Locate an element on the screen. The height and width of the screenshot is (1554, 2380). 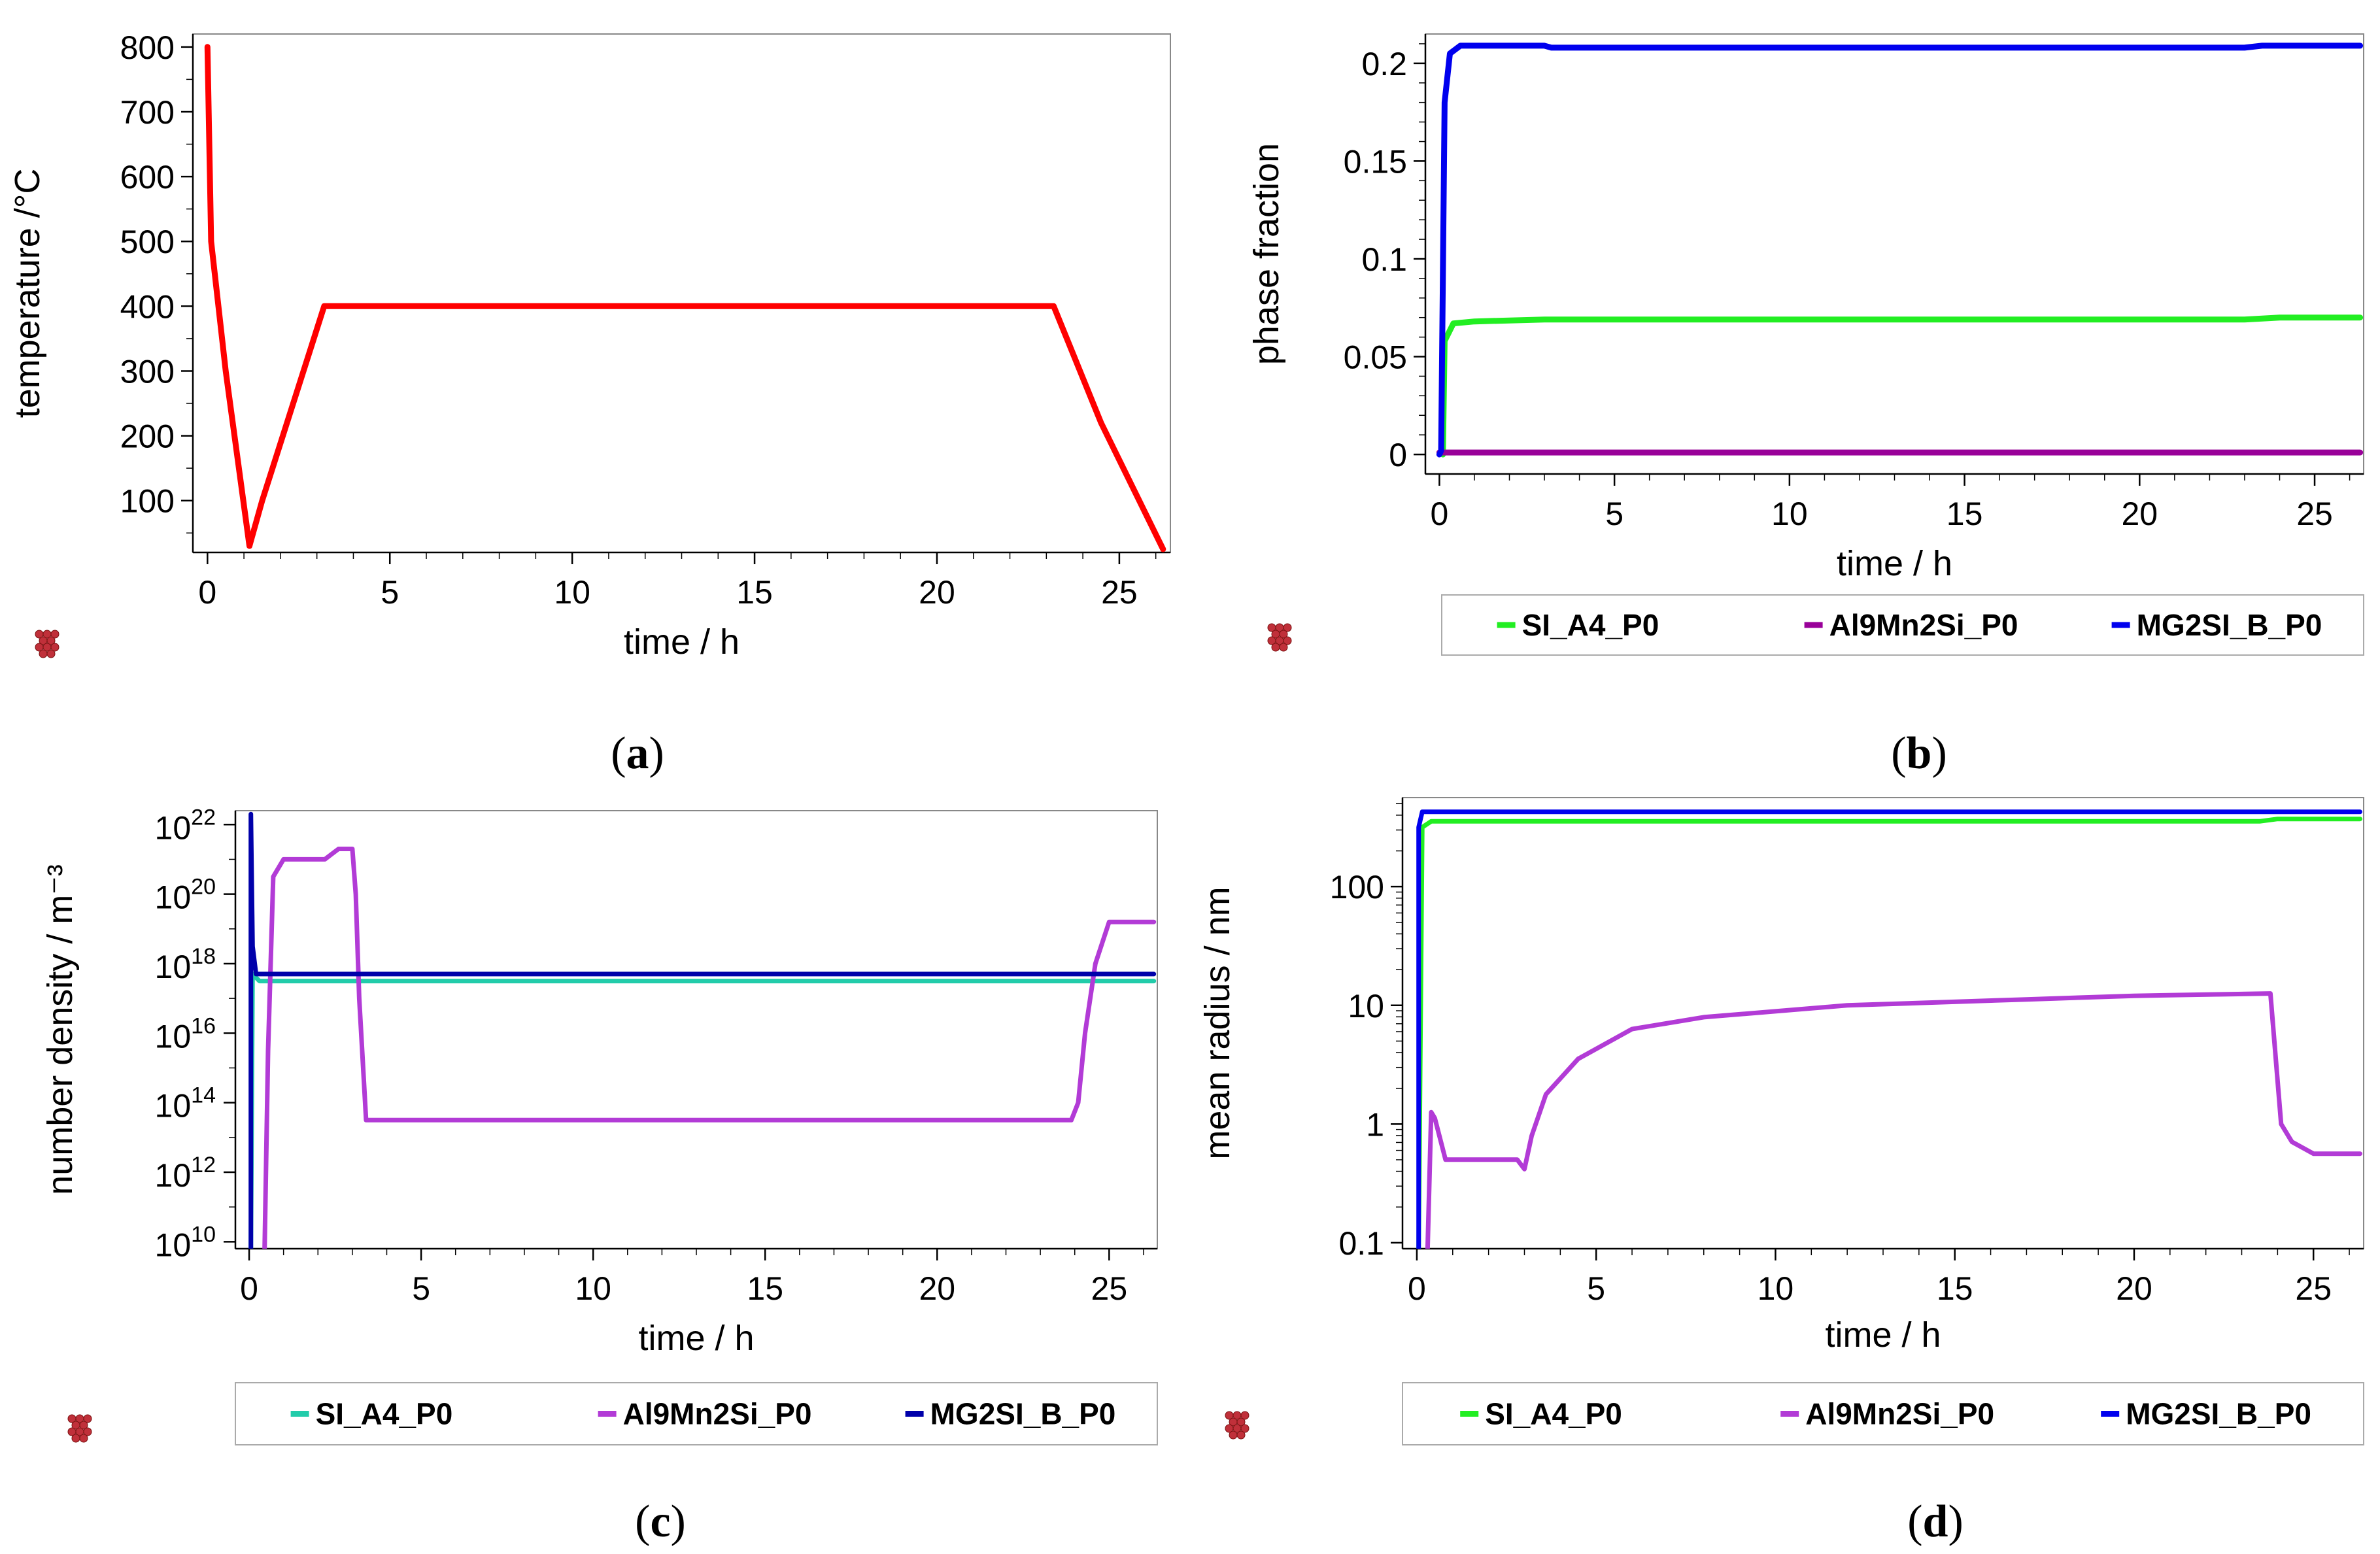
y-axis-label: temperature /°C is located at coordinates (27, 293).